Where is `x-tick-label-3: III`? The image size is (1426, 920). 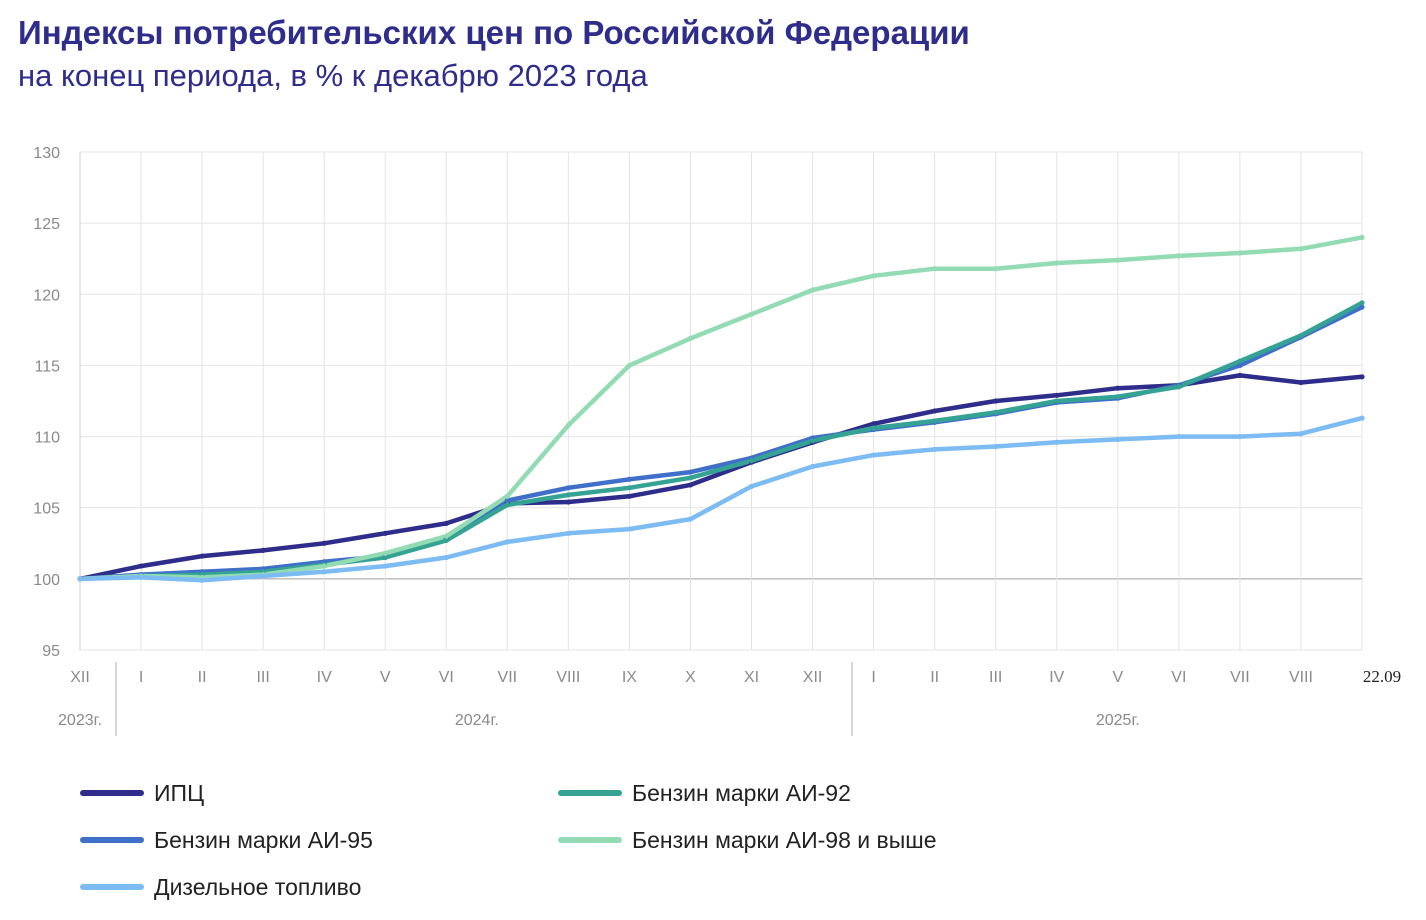
x-tick-label-3: III is located at coordinates (262, 677).